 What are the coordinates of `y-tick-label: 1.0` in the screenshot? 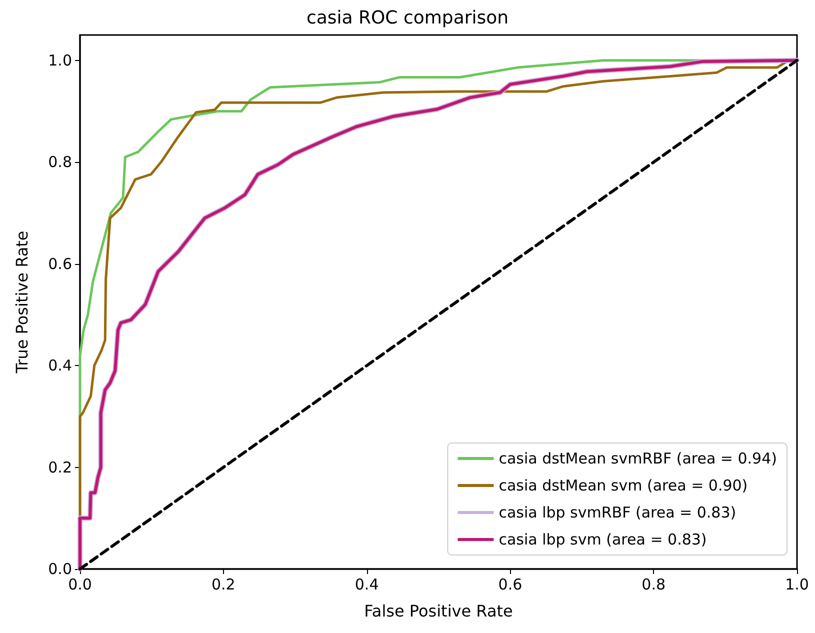 It's located at (60, 60).